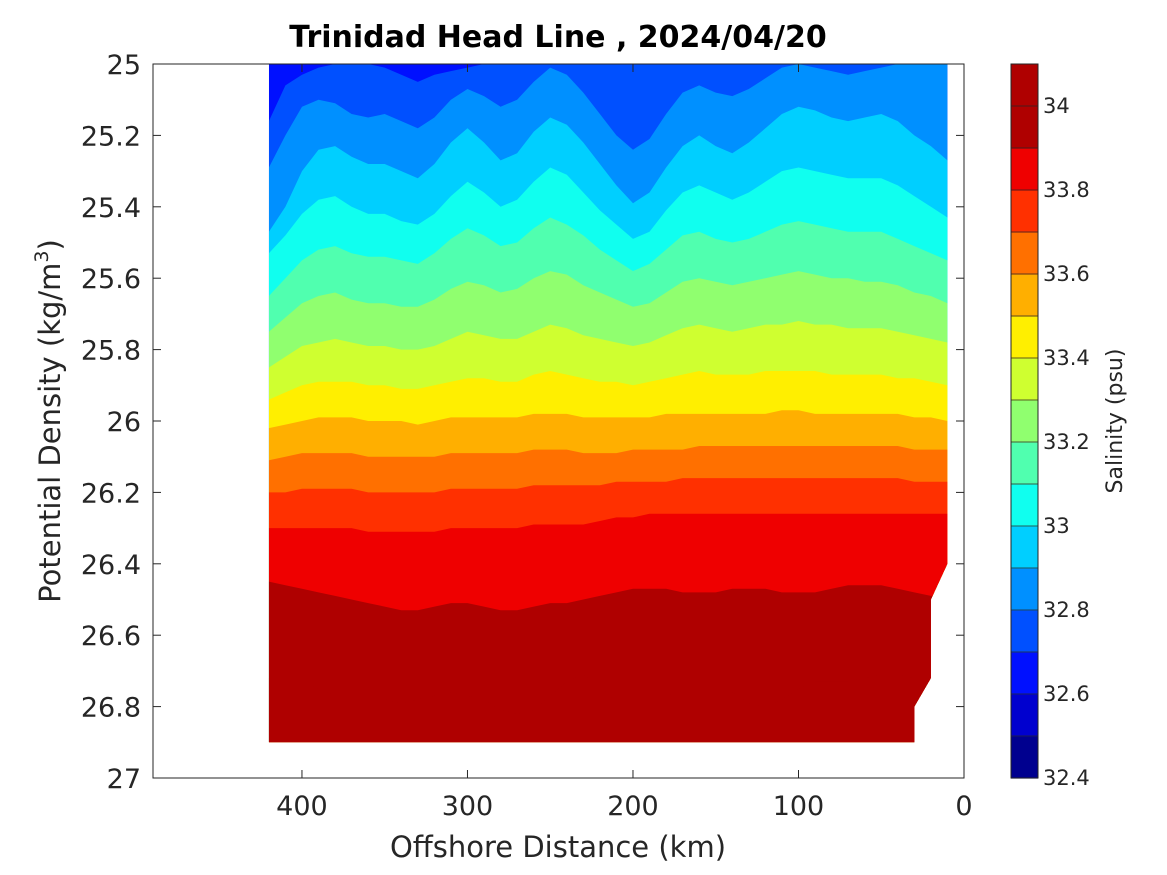  What do you see at coordinates (1056, 106) in the screenshot?
I see `colorbar-tick-label: 34` at bounding box center [1056, 106].